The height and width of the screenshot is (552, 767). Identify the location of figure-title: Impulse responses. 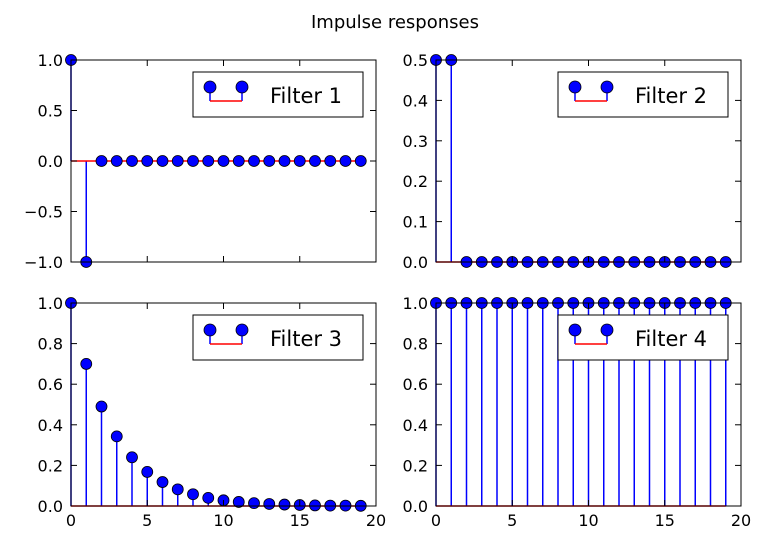
(395, 22).